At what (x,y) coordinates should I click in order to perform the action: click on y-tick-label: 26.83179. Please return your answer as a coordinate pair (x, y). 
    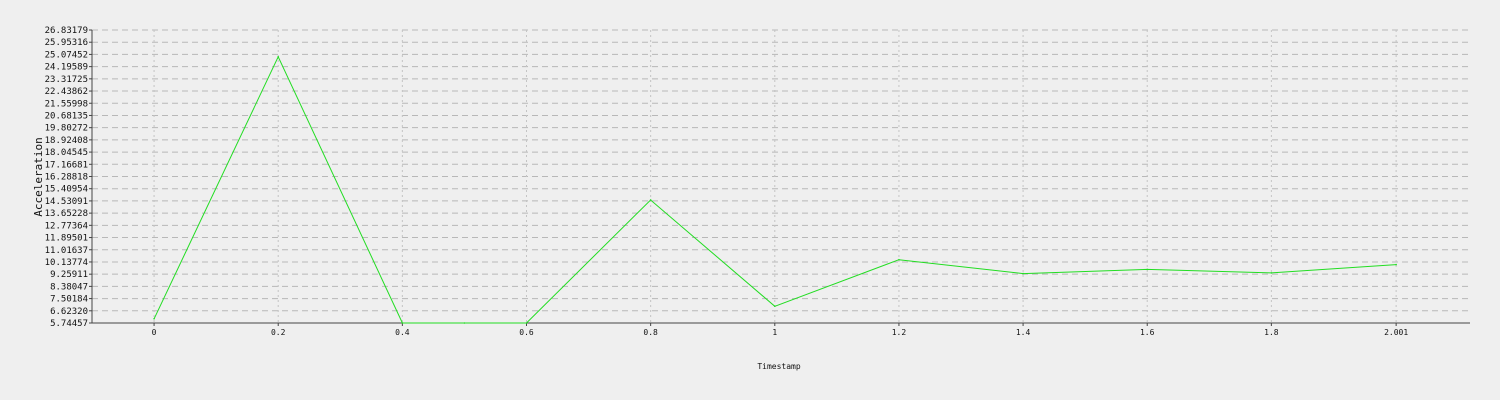
    Looking at the image, I should click on (66, 31).